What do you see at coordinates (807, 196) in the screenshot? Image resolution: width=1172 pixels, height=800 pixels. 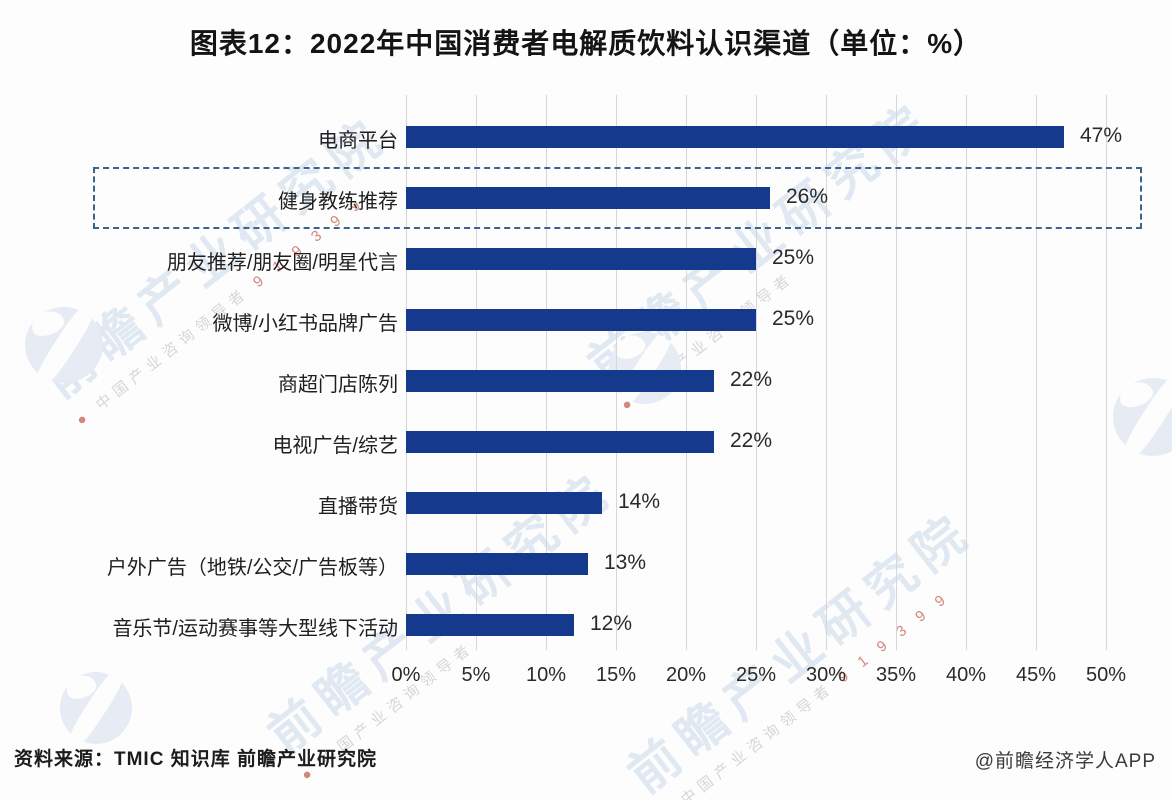 I see `value-label: 26%` at bounding box center [807, 196].